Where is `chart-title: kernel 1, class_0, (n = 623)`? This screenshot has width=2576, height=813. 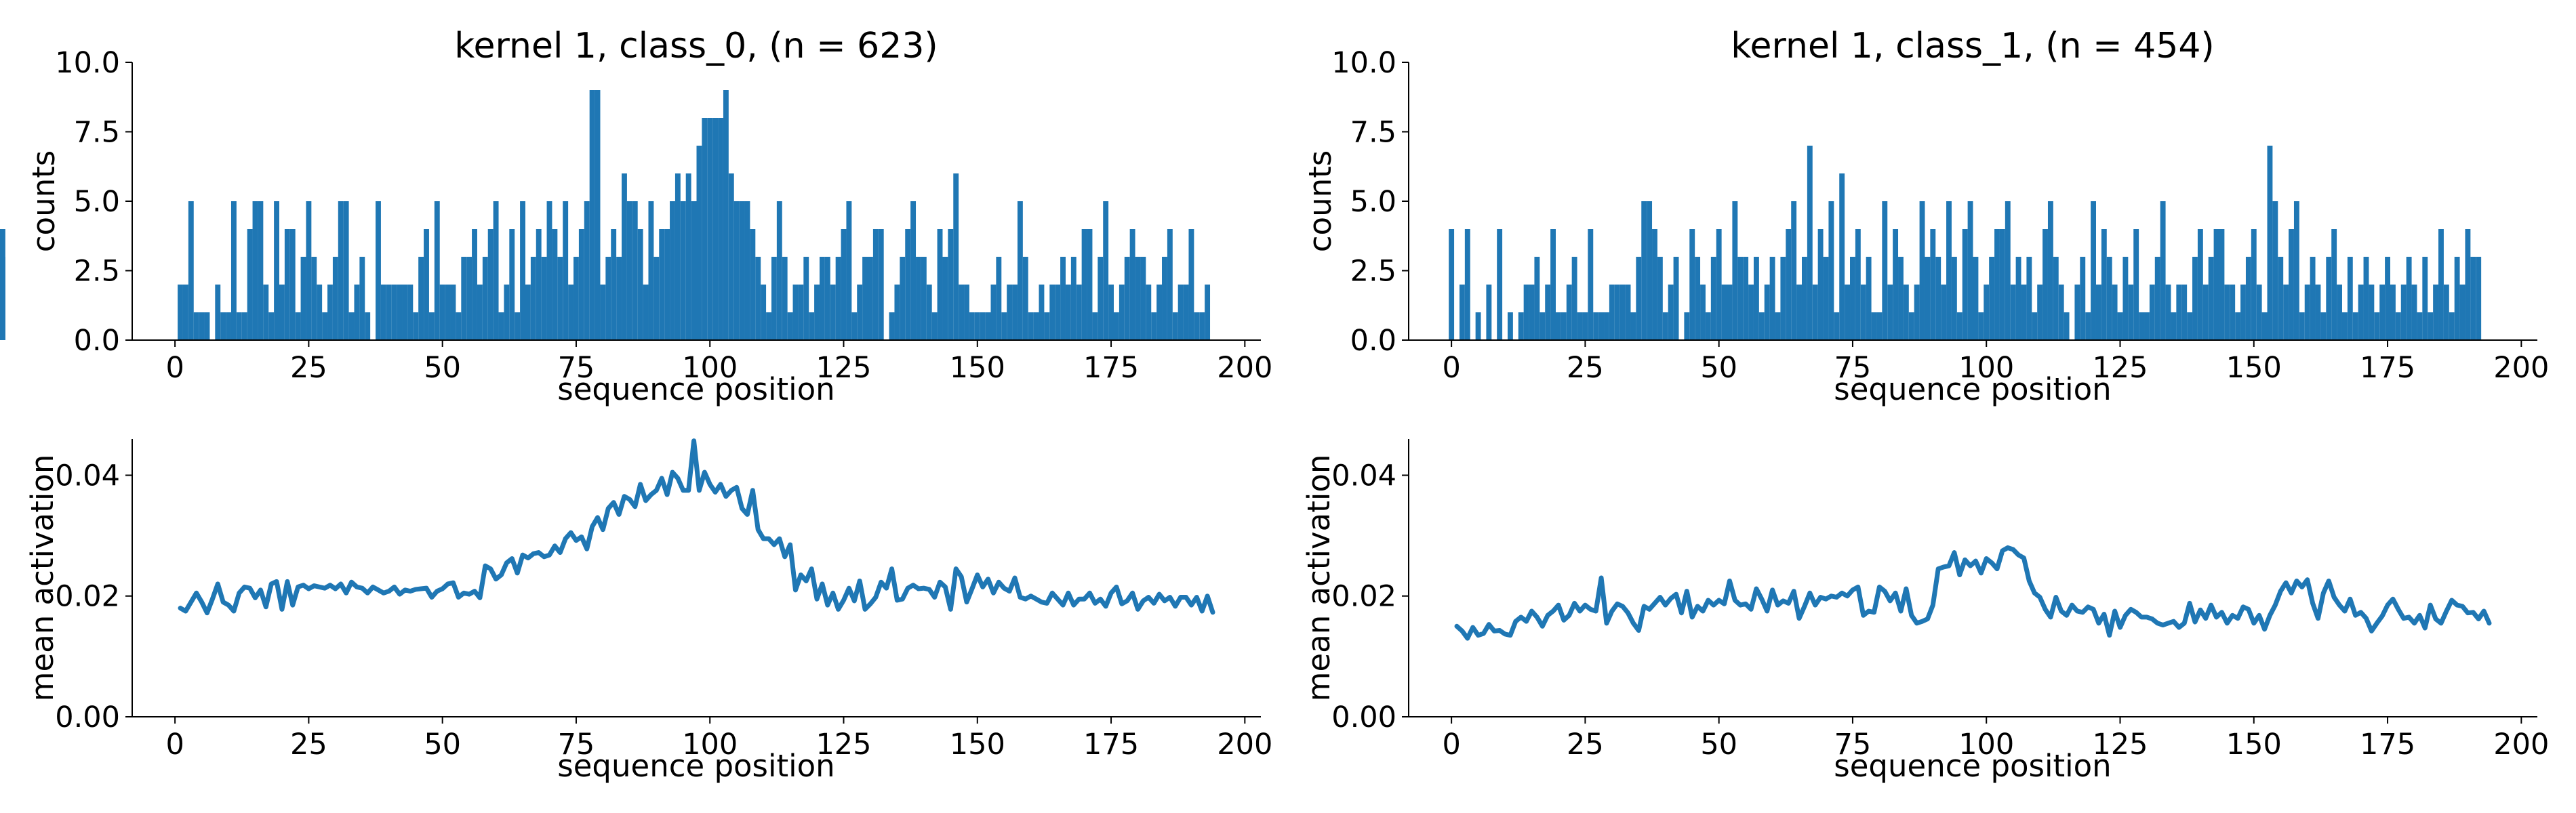 chart-title: kernel 1, class_0, (n = 623) is located at coordinates (696, 46).